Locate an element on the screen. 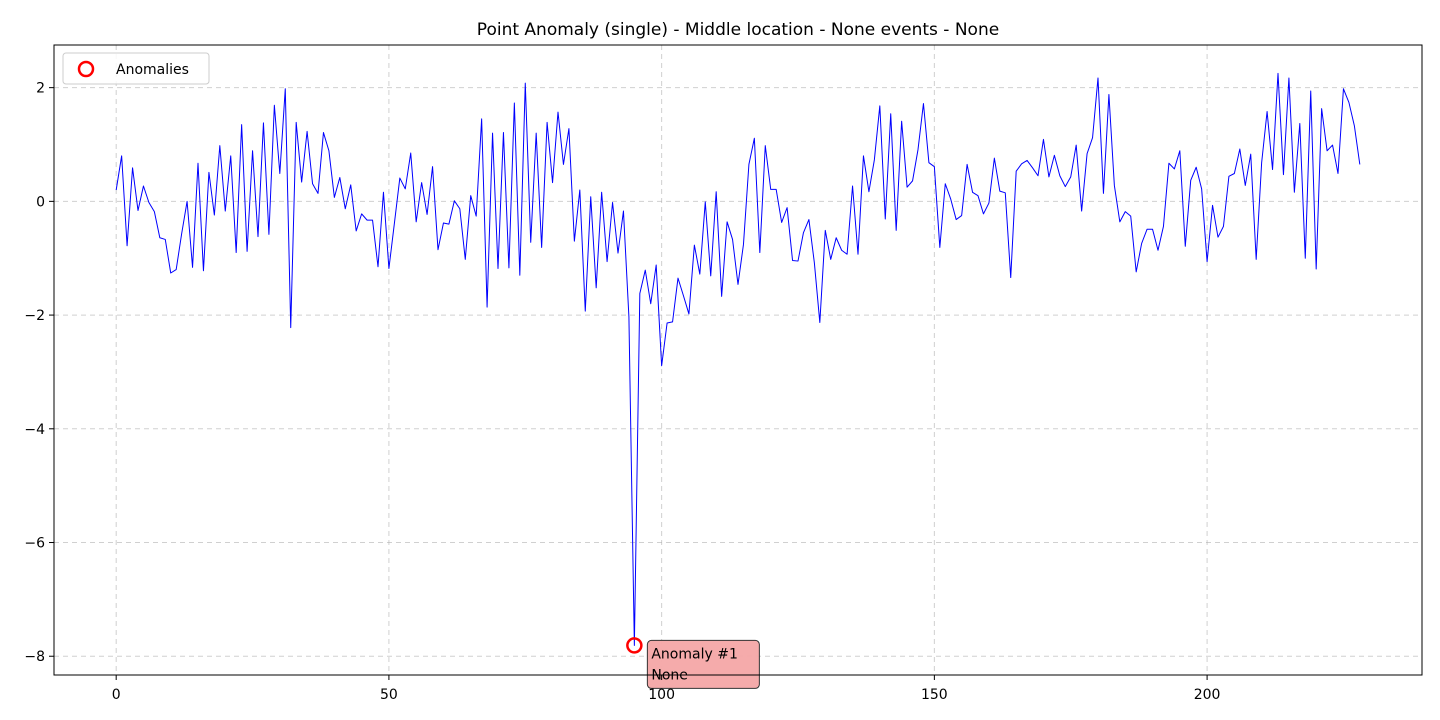 Image resolution: width=1440 pixels, height=720 pixels. x-tick-label: 100 is located at coordinates (661, 695).